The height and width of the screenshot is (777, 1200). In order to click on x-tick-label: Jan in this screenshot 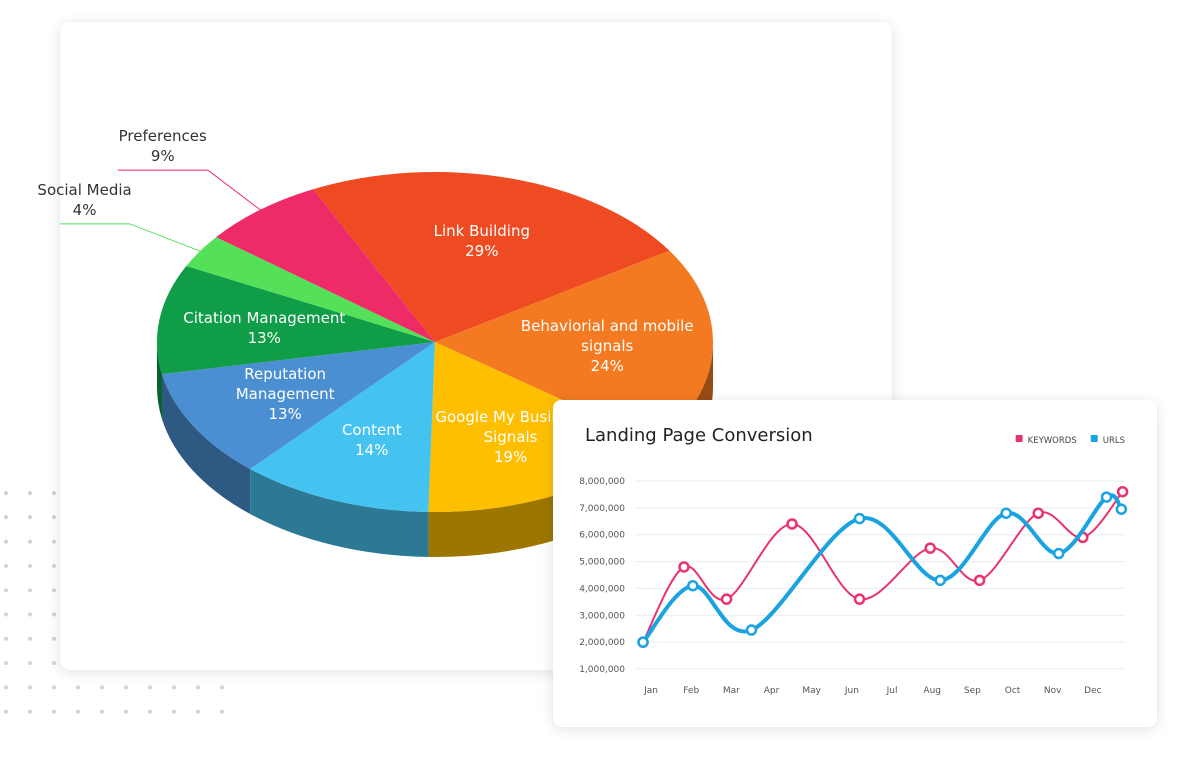, I will do `click(650, 691)`.